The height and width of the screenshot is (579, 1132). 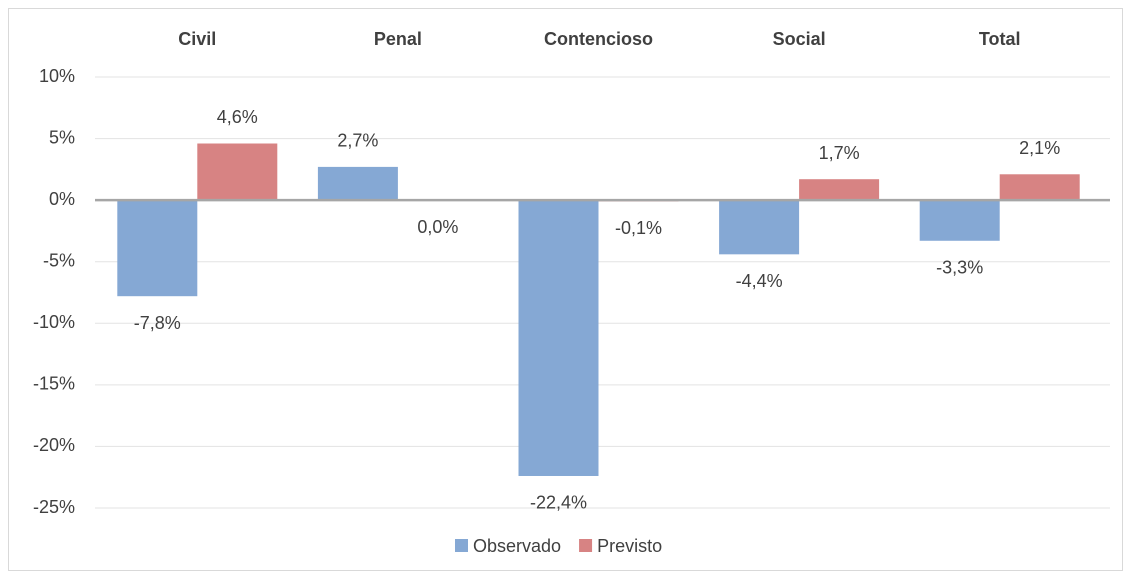 What do you see at coordinates (357, 141) in the screenshot?
I see `data-label: 2,7%` at bounding box center [357, 141].